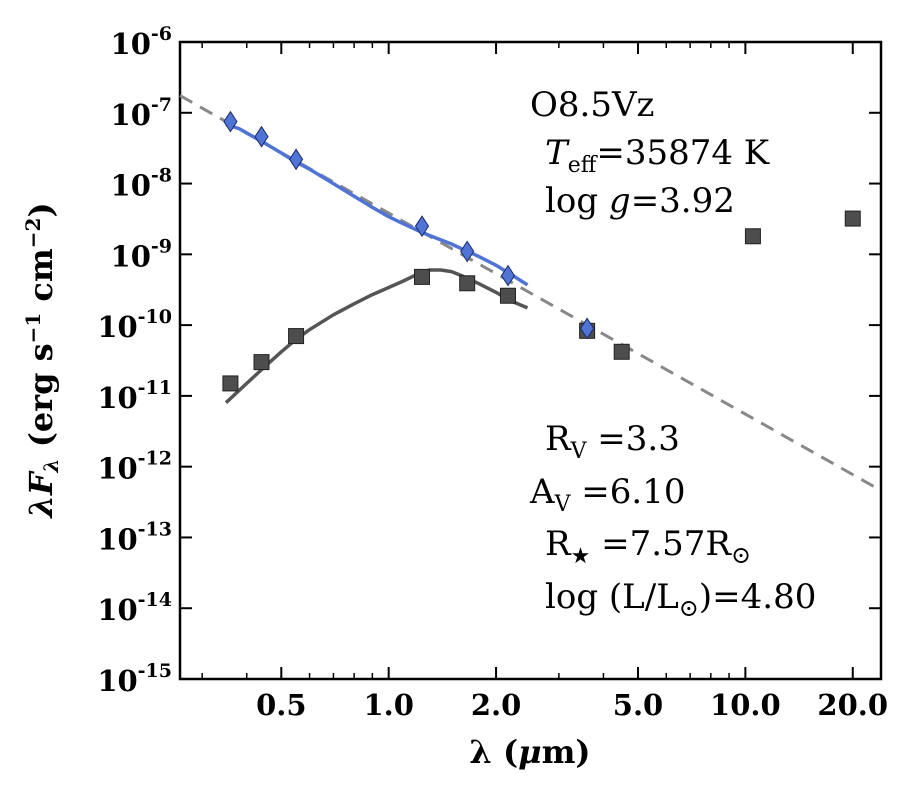 This screenshot has width=915, height=799. I want to click on annotation-av: AV =6.10, so click(607, 494).